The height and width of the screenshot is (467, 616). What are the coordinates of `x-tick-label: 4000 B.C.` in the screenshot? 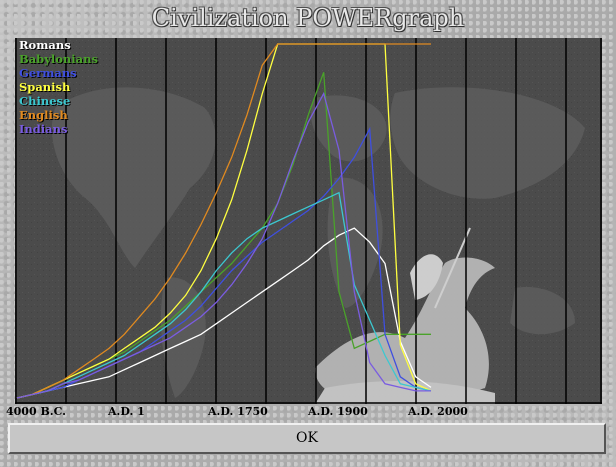 It's located at (36, 411).